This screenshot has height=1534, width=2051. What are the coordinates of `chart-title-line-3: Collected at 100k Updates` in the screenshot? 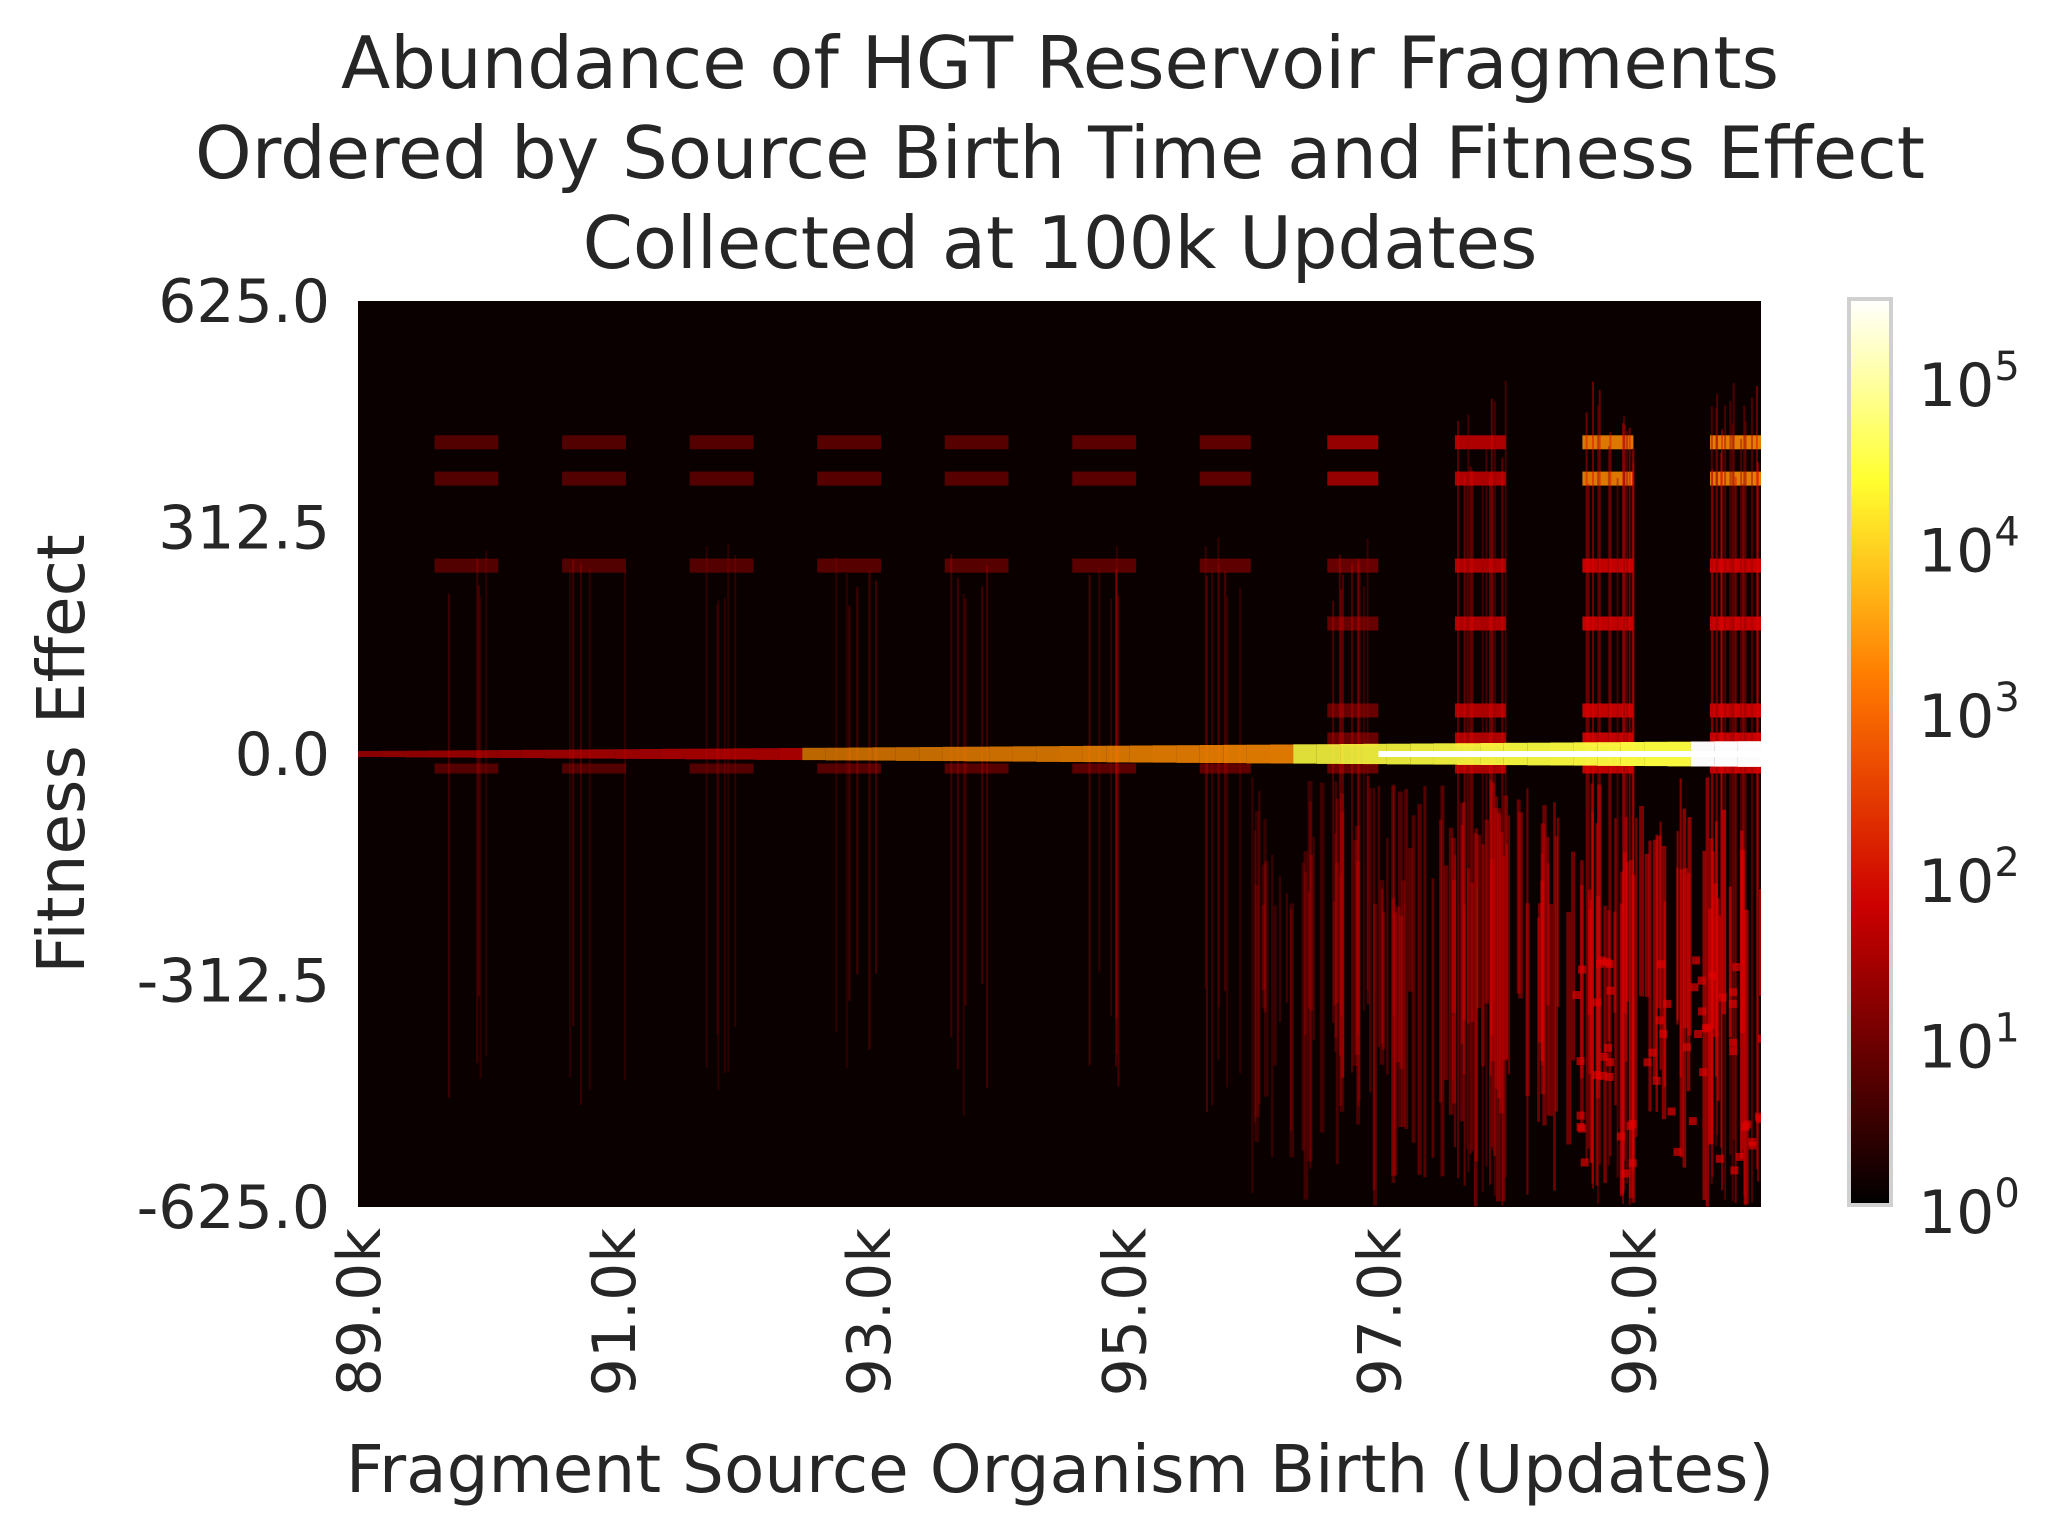 It's located at (1060, 243).